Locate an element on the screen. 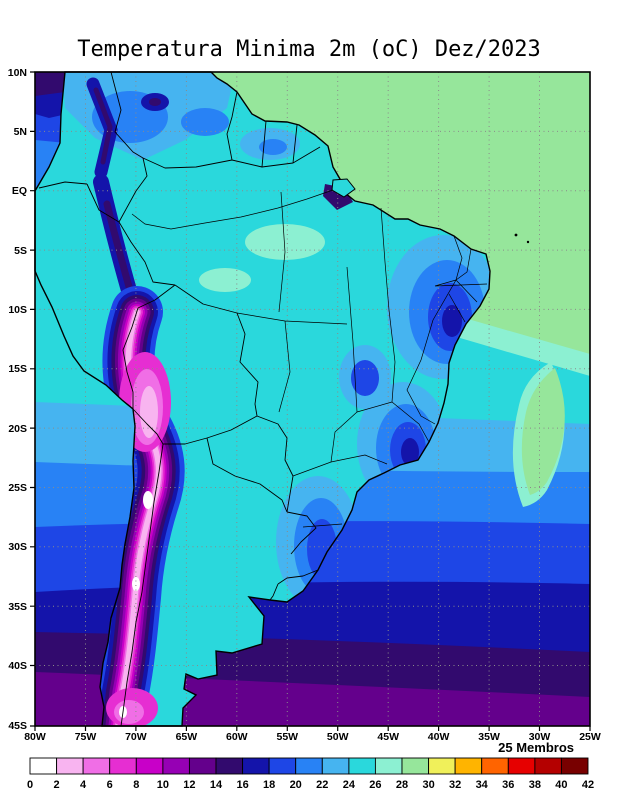 This screenshot has width=618, height=800. lon-label: 50W is located at coordinates (338, 737).